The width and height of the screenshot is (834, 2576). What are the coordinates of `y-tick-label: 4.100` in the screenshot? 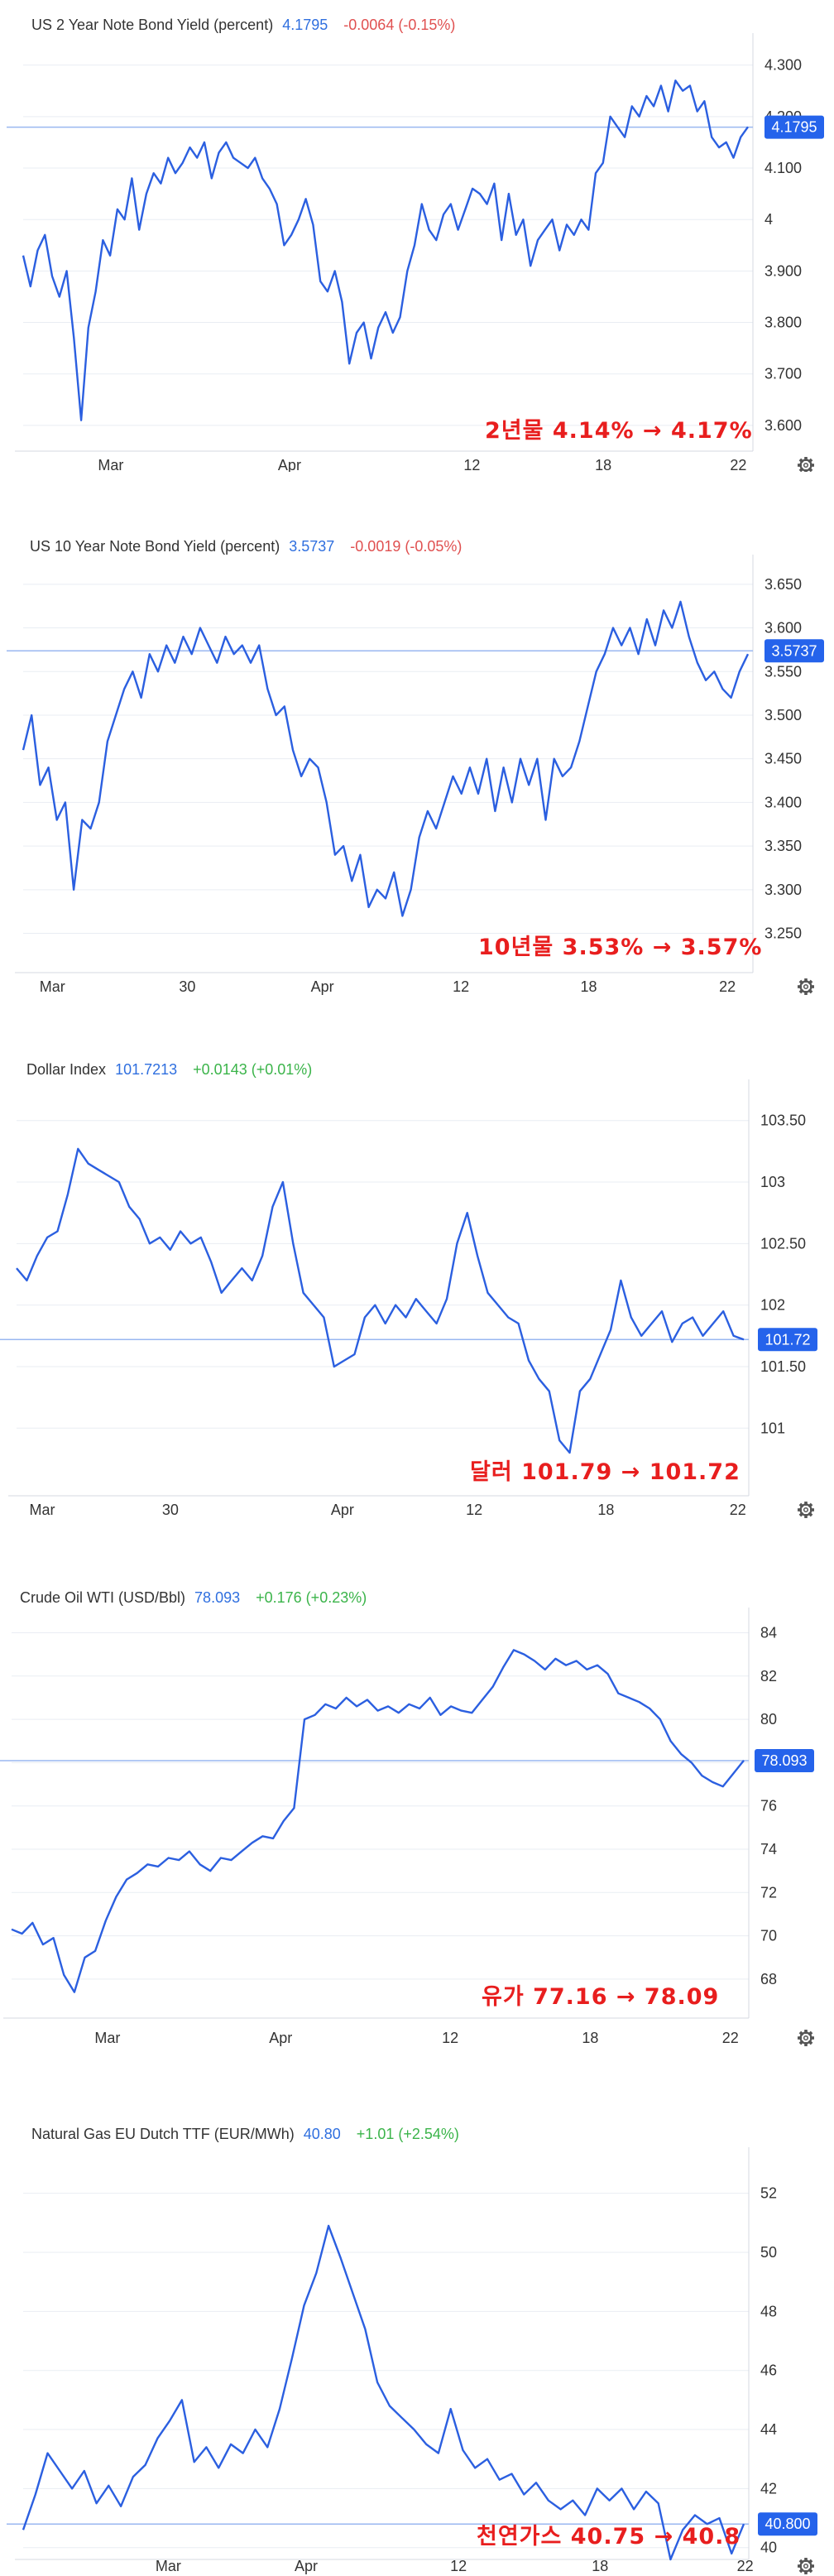 It's located at (783, 168).